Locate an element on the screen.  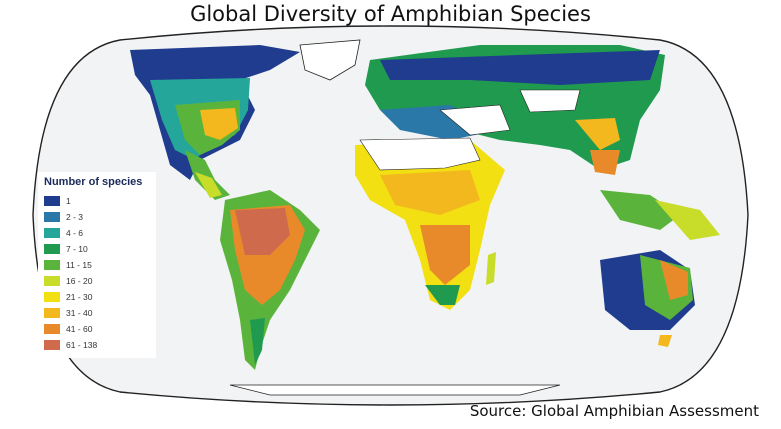
source-caption: Source: Global Amphibian Assessment is located at coordinates (614, 411).